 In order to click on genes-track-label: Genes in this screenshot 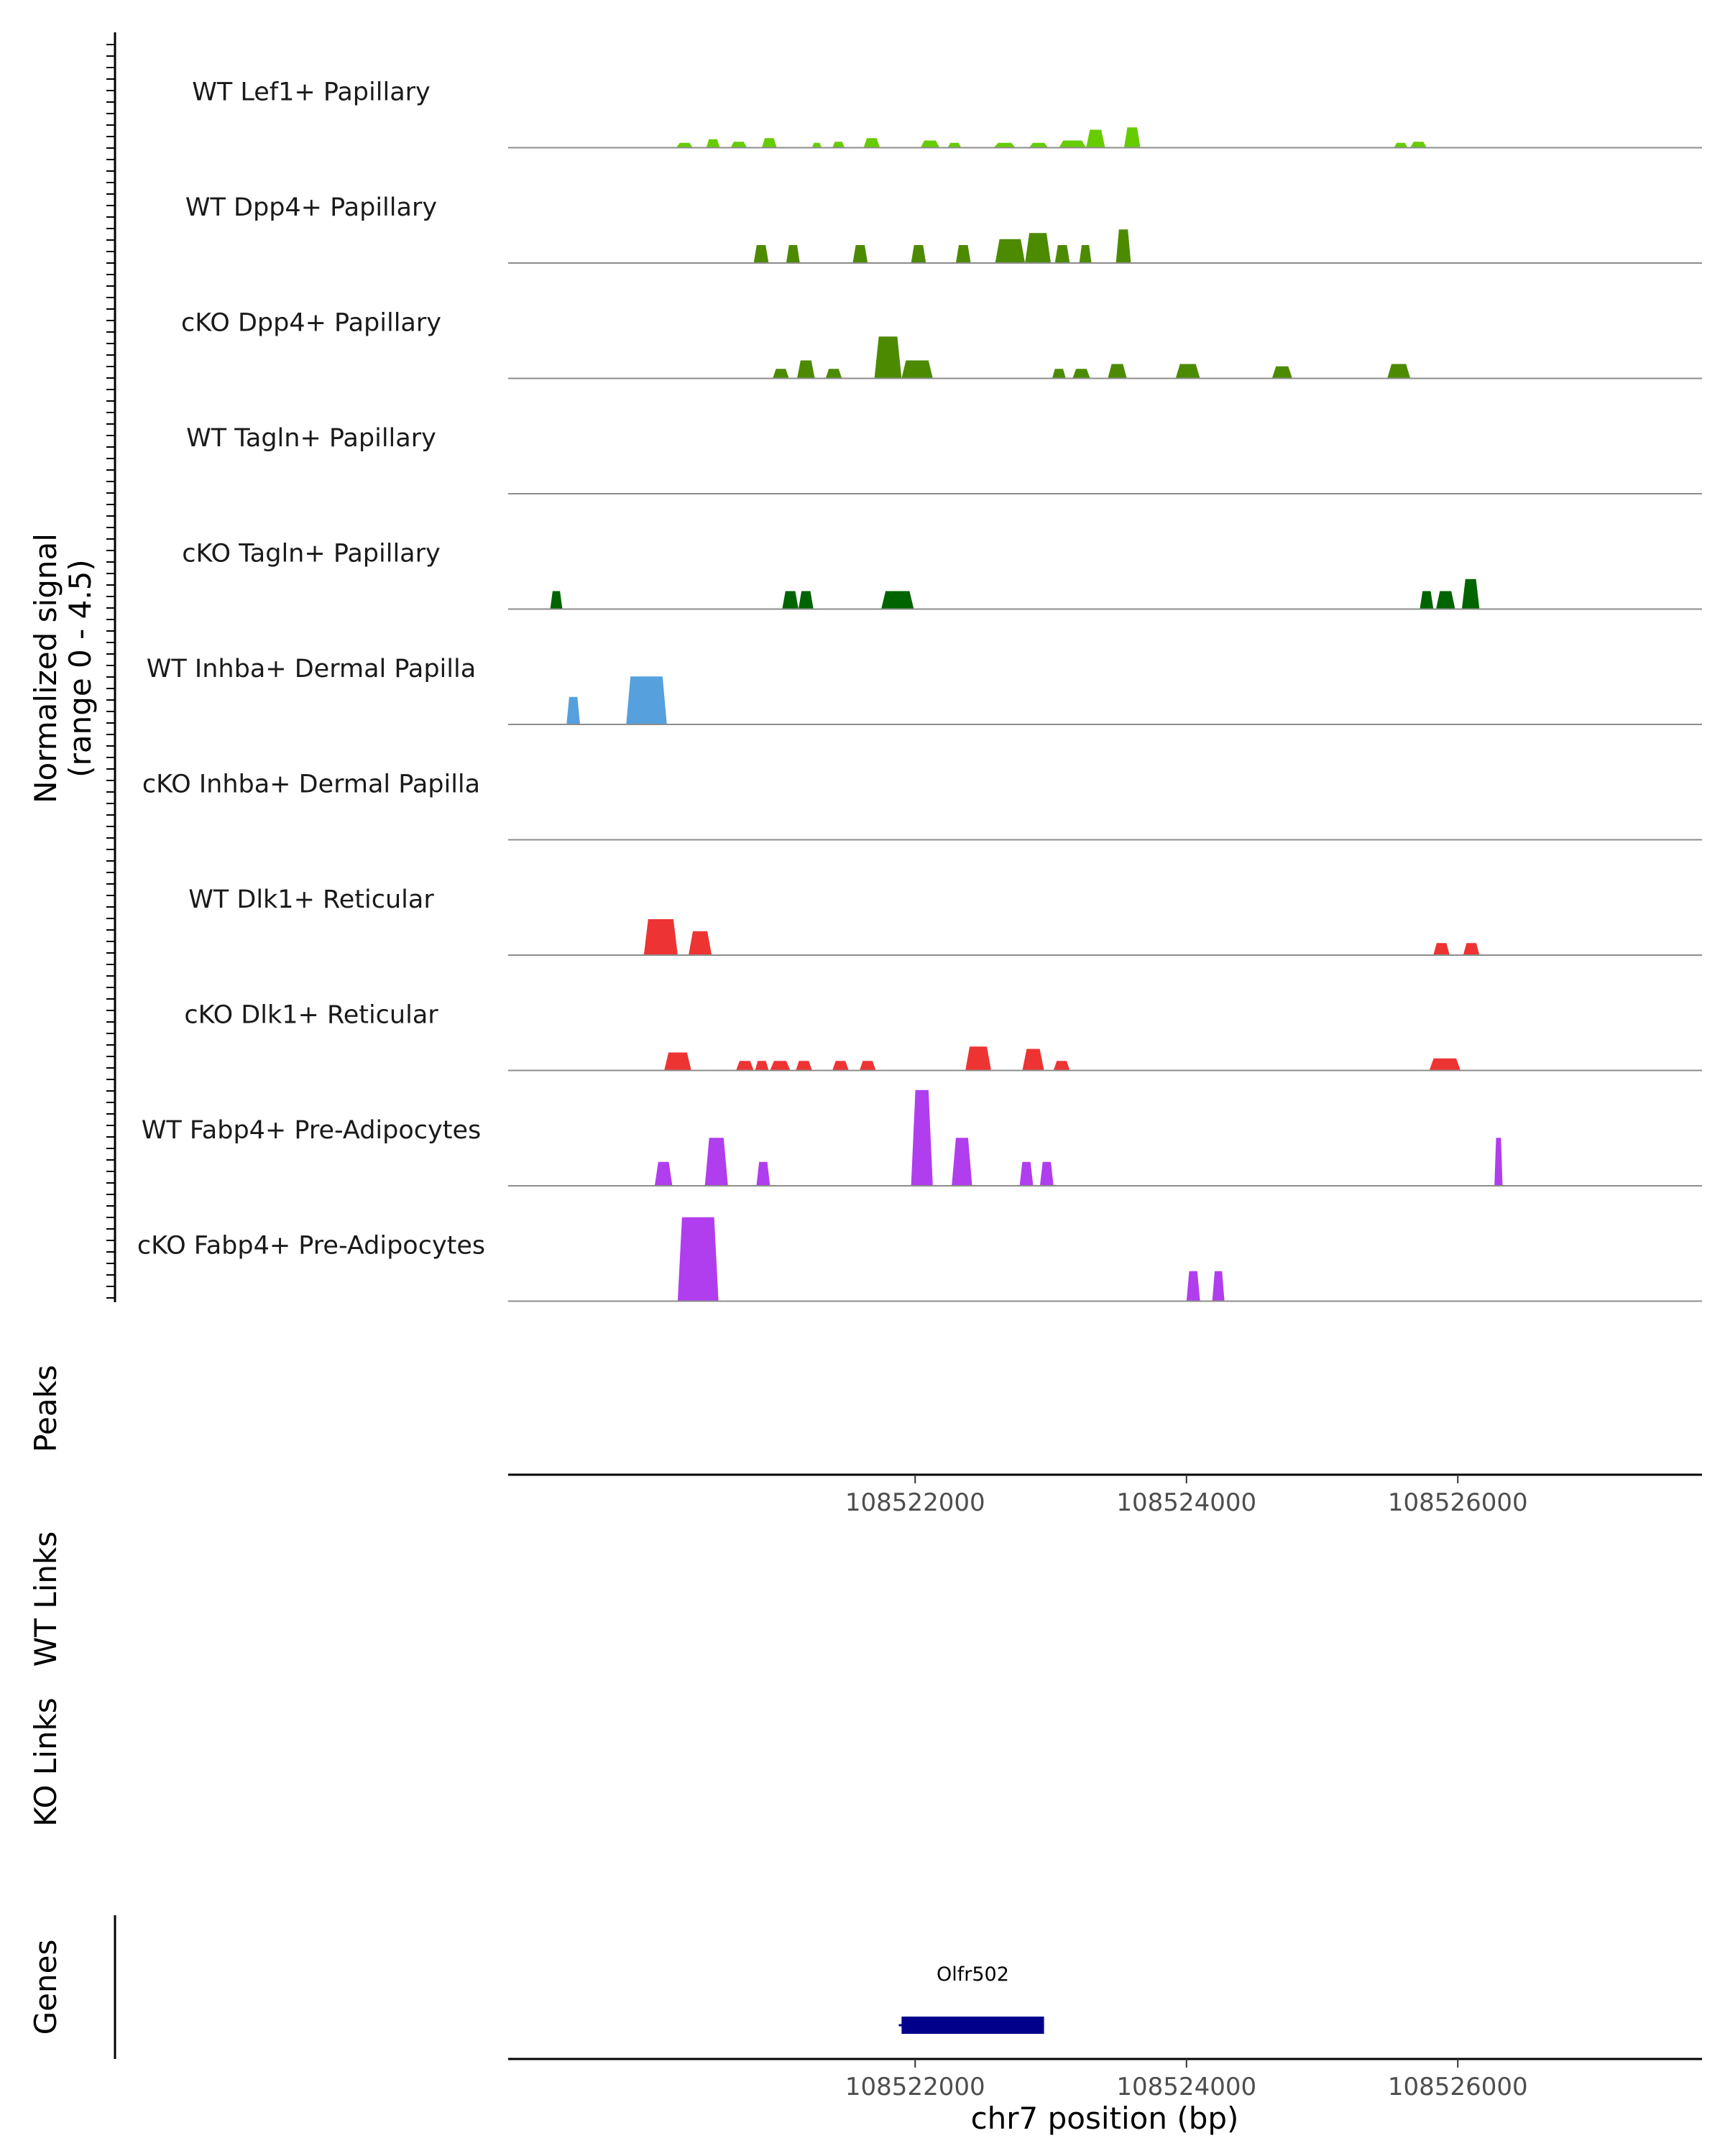, I will do `click(45, 1987)`.